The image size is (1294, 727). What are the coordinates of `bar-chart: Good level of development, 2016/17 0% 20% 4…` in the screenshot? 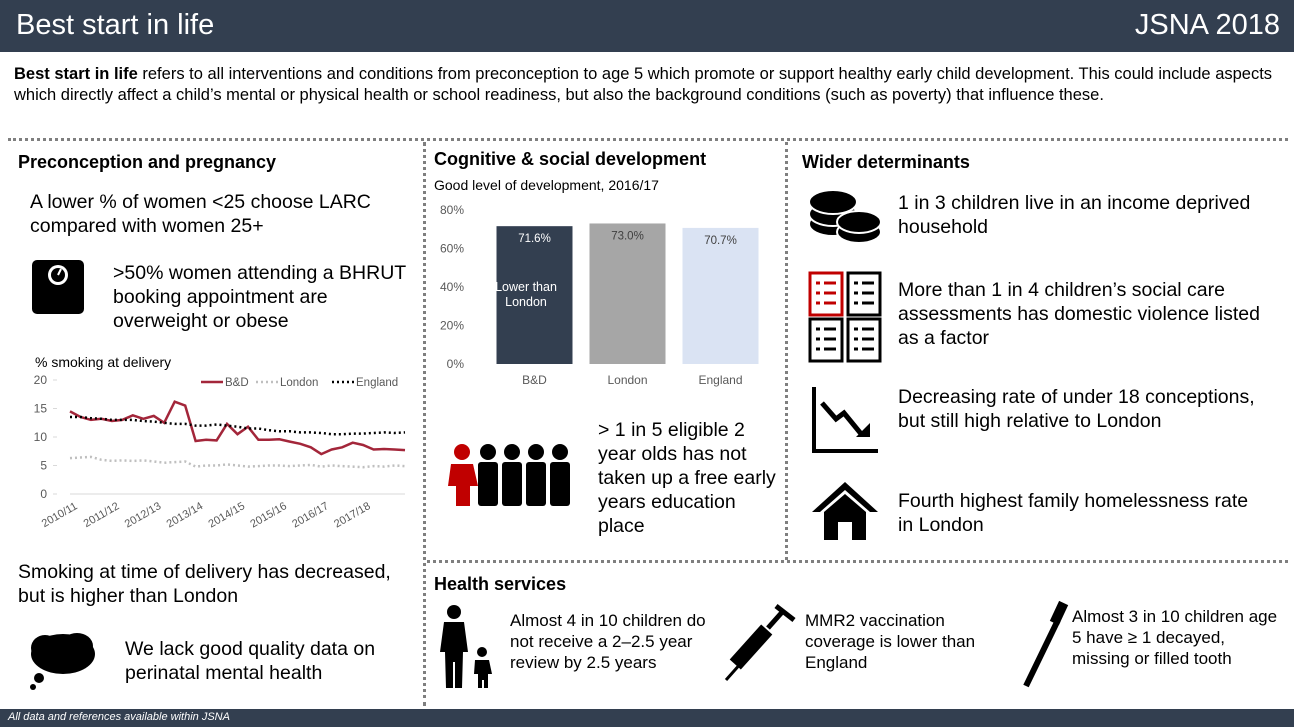 It's located at (596, 282).